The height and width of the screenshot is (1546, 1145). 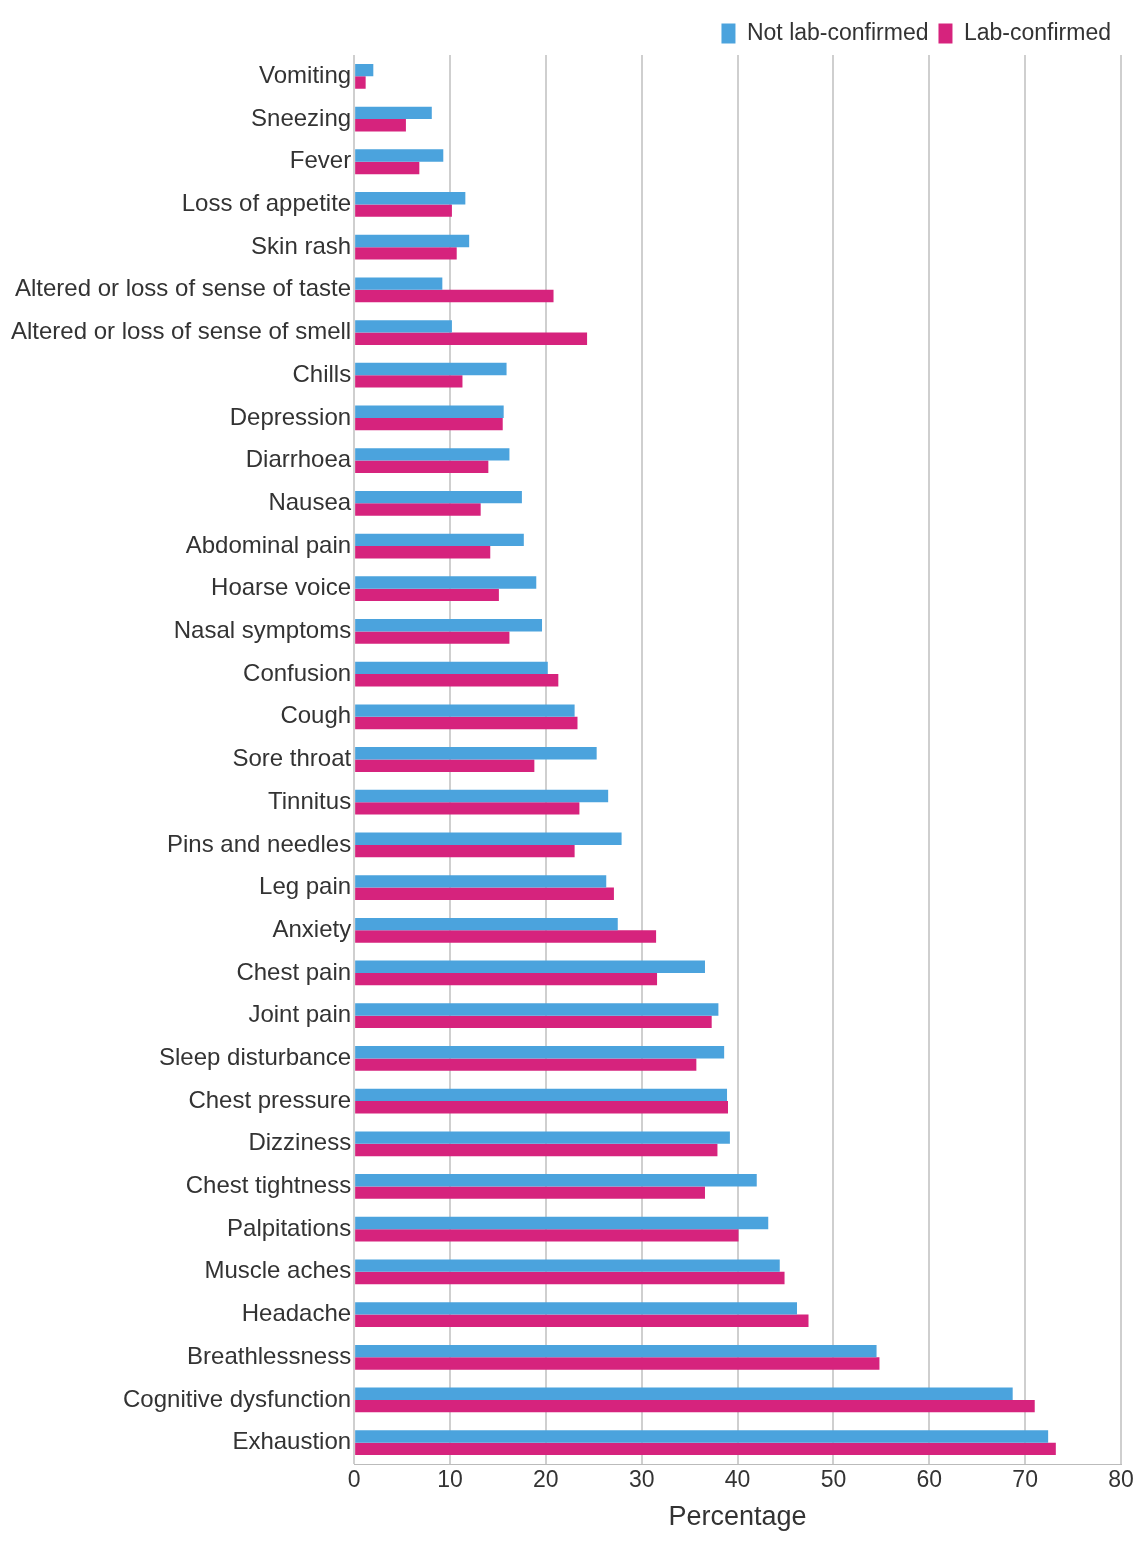 What do you see at coordinates (268, 544) in the screenshot?
I see `y-tick-label: Abdominal pain` at bounding box center [268, 544].